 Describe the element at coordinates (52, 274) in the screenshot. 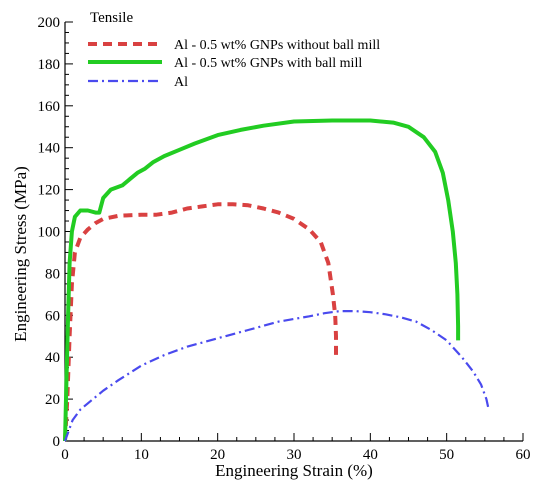

I see `y-tick-label: 80` at that location.